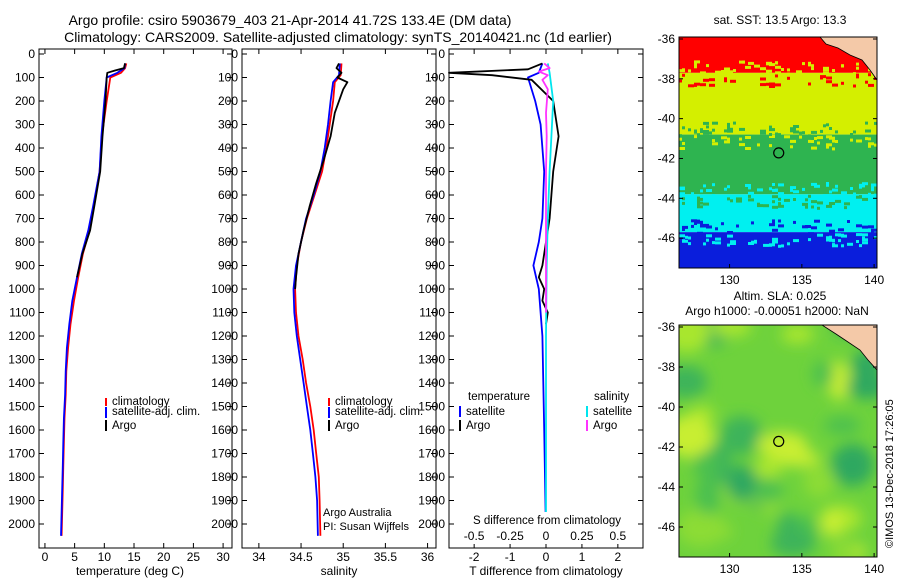  I want to click on sst-map-frame, so click(778, 152).